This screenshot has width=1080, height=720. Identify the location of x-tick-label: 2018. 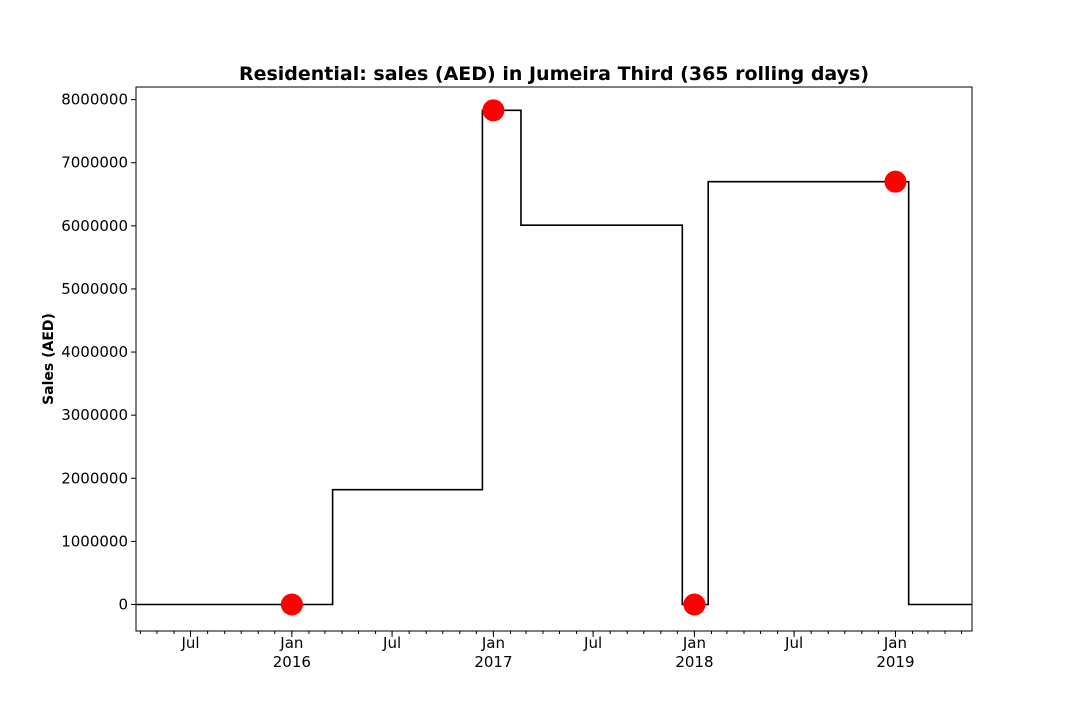
(694, 662).